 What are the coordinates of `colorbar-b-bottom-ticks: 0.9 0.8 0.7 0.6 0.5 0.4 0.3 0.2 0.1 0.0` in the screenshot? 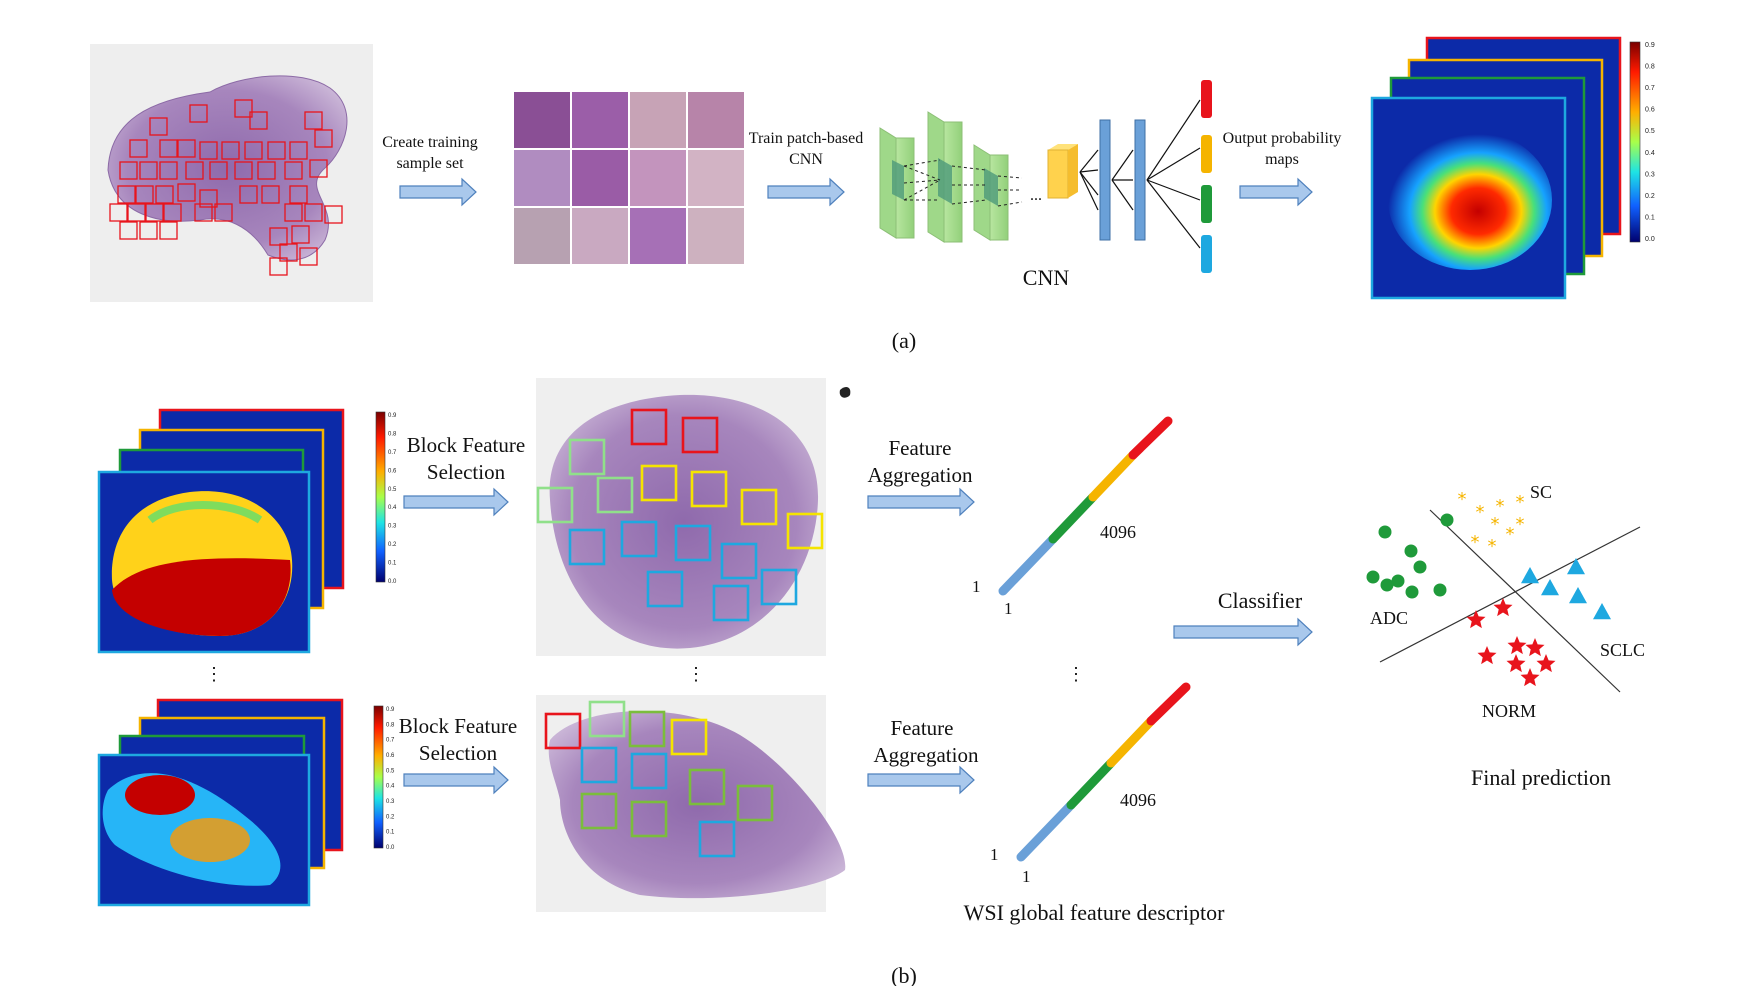 It's located at (390, 779).